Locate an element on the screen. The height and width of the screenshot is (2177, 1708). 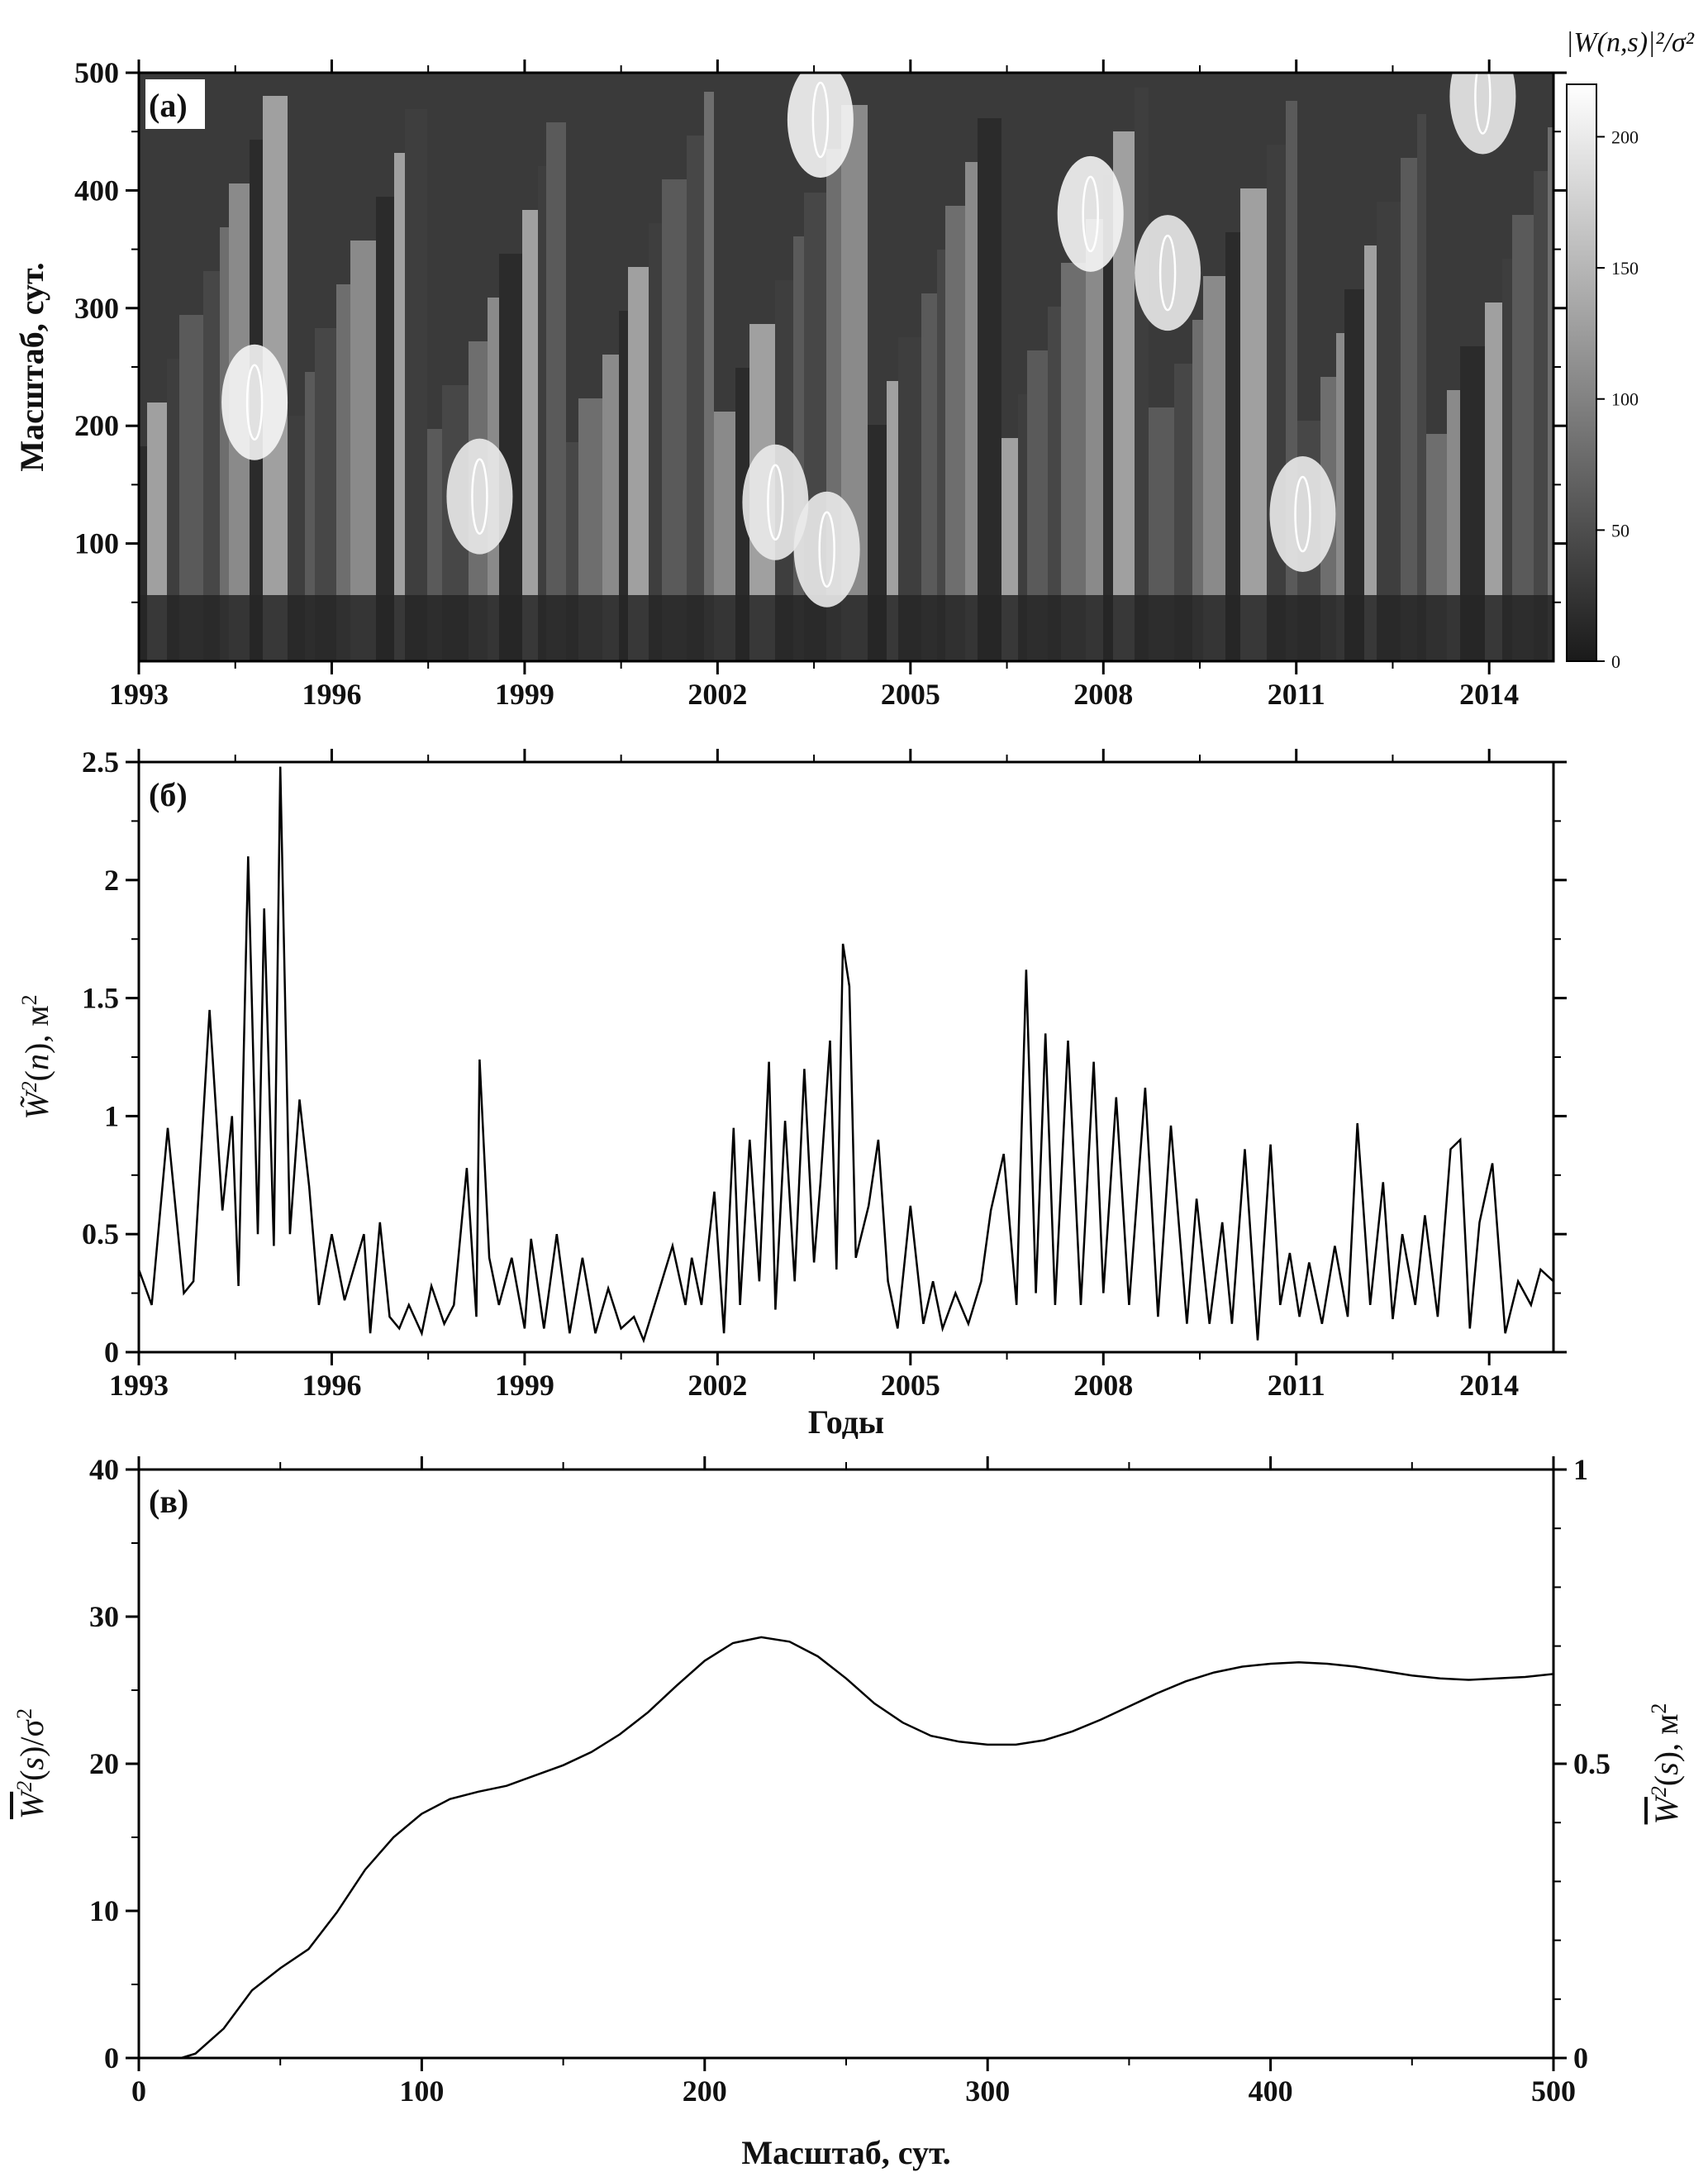
a-ytick-label: 100 is located at coordinates (96, 543).